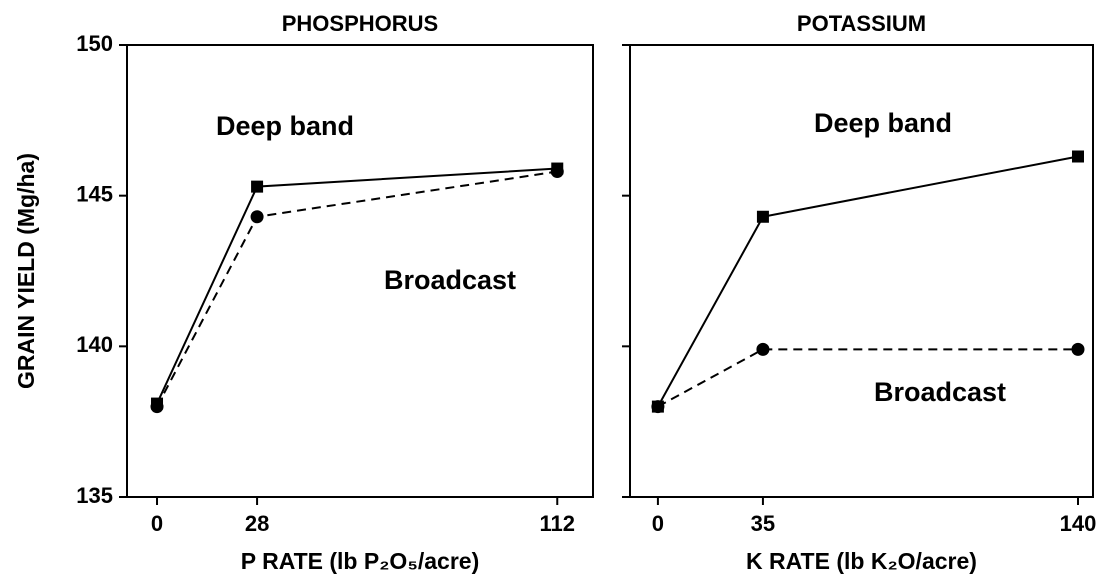  What do you see at coordinates (94, 193) in the screenshot?
I see `y-tick-label: 145` at bounding box center [94, 193].